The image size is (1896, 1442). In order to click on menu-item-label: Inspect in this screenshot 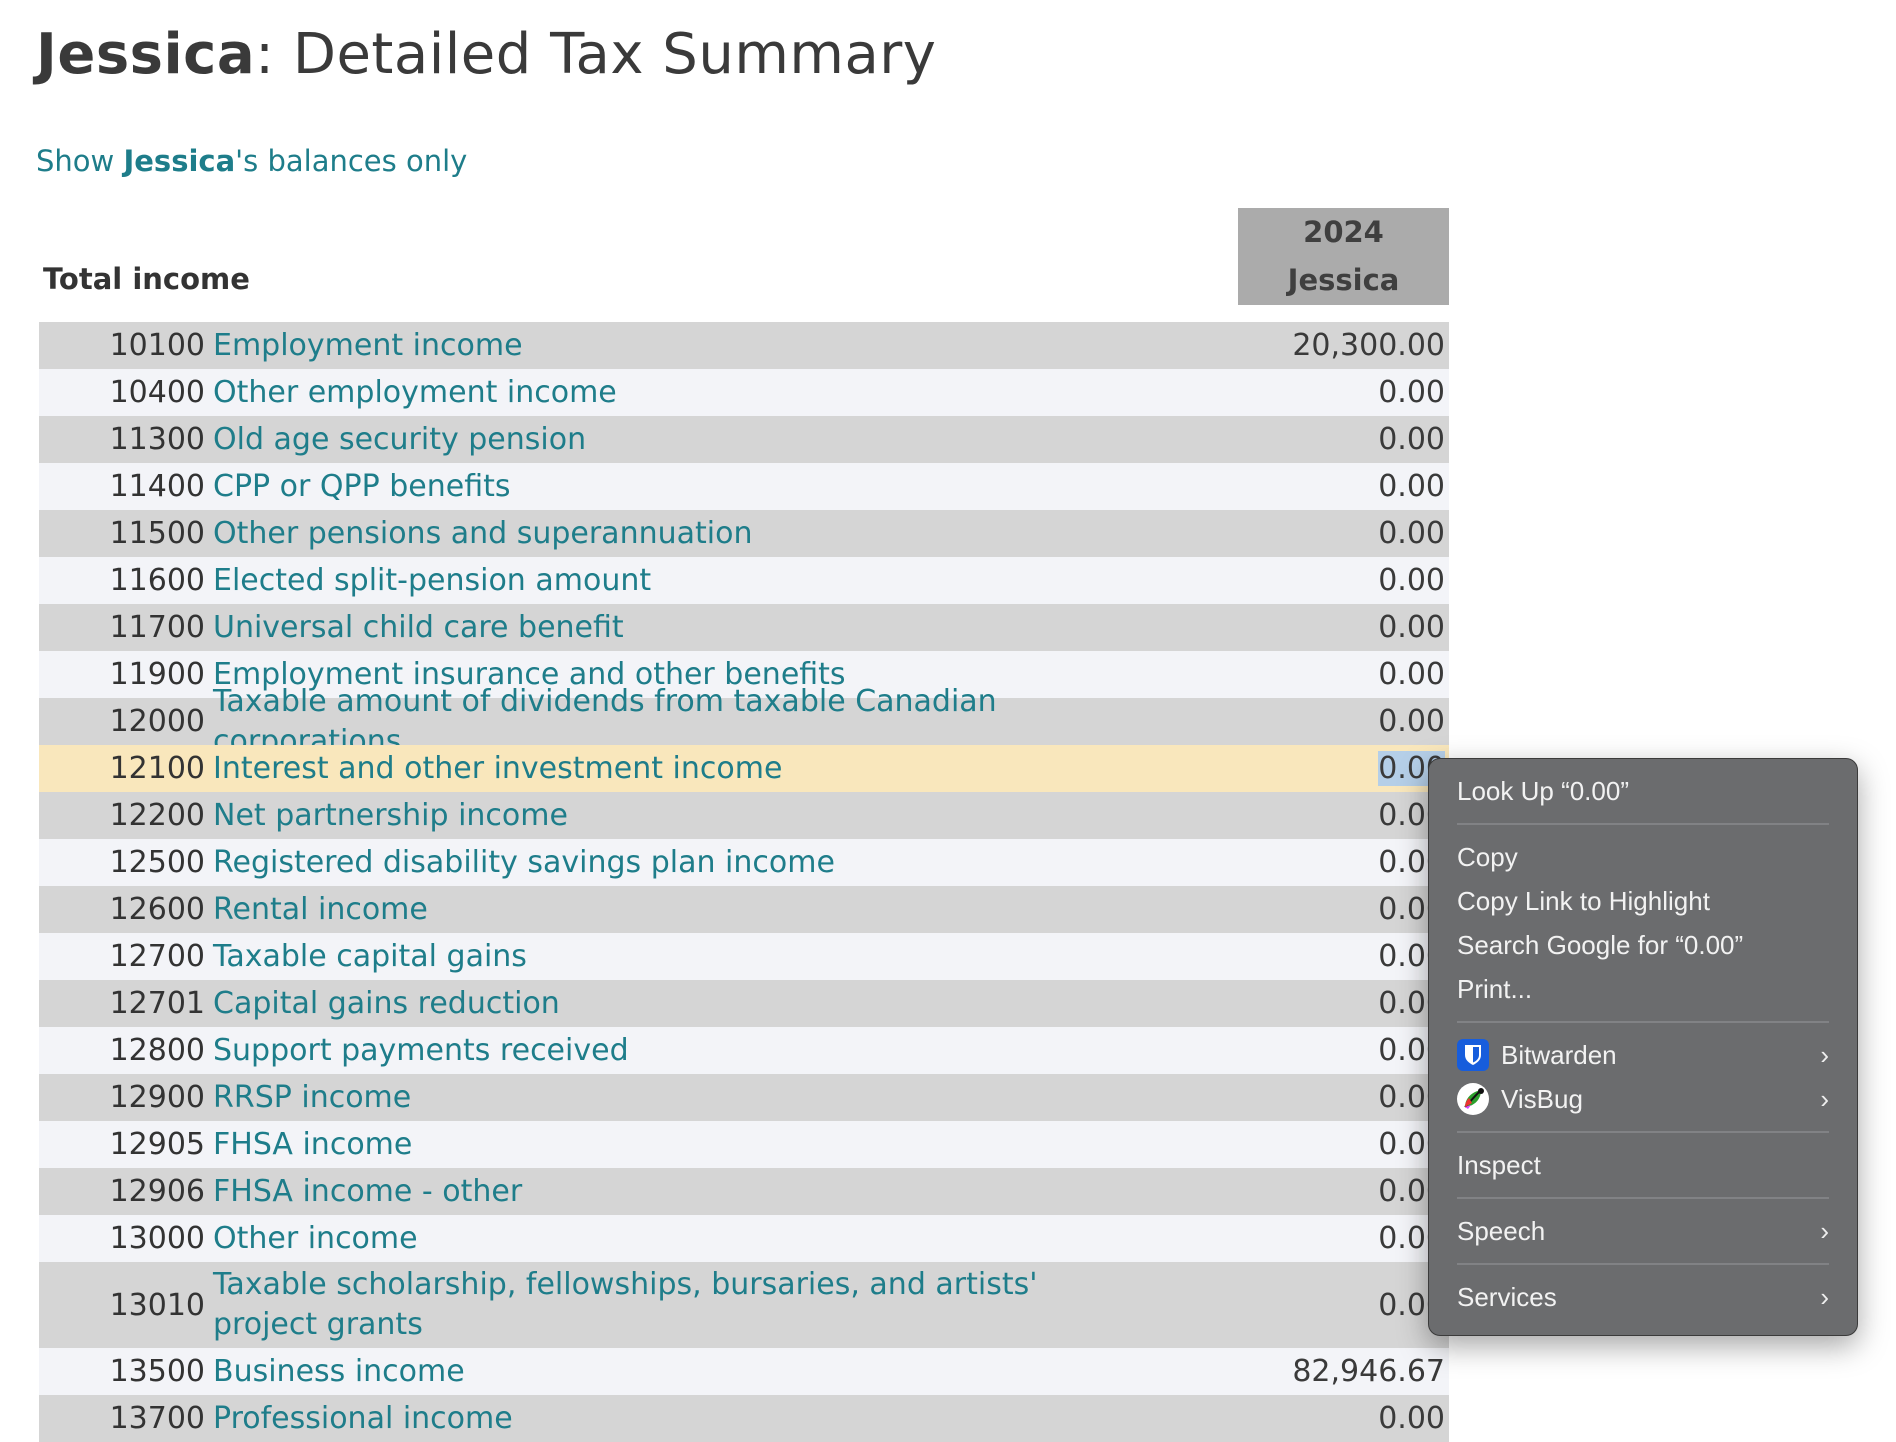, I will do `click(1499, 1164)`.